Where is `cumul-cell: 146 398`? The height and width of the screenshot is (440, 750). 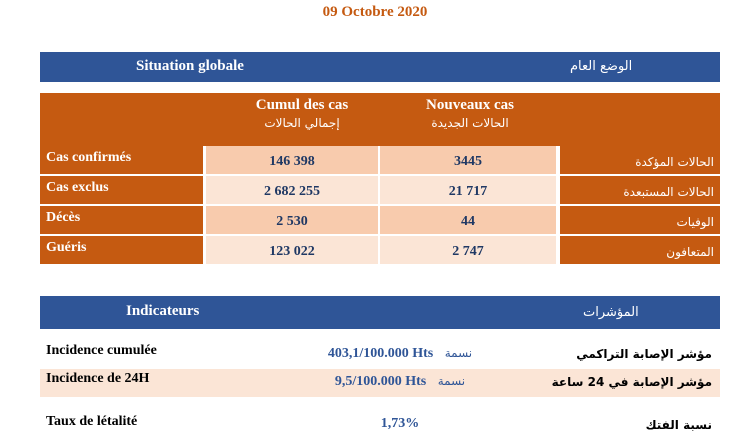
cumul-cell: 146 398 is located at coordinates (292, 160).